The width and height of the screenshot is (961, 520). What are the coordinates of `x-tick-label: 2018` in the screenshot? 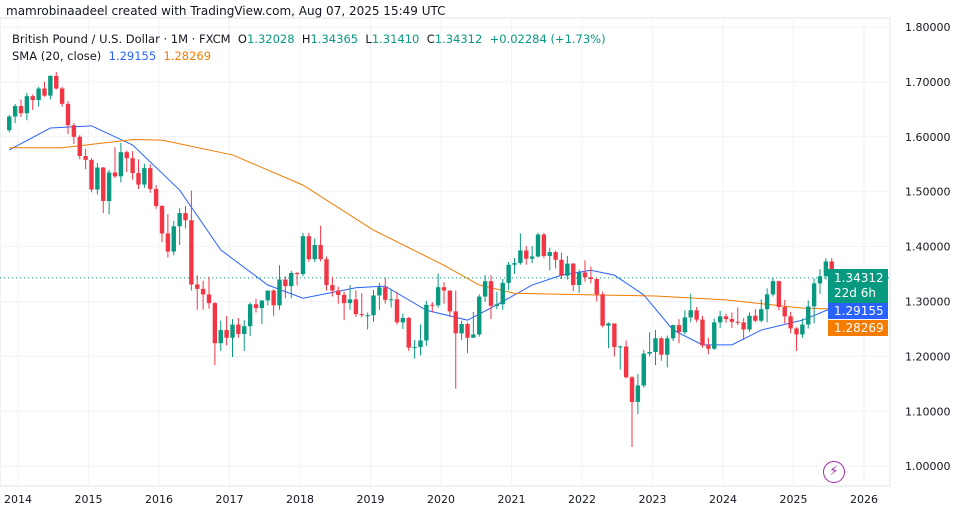 It's located at (300, 499).